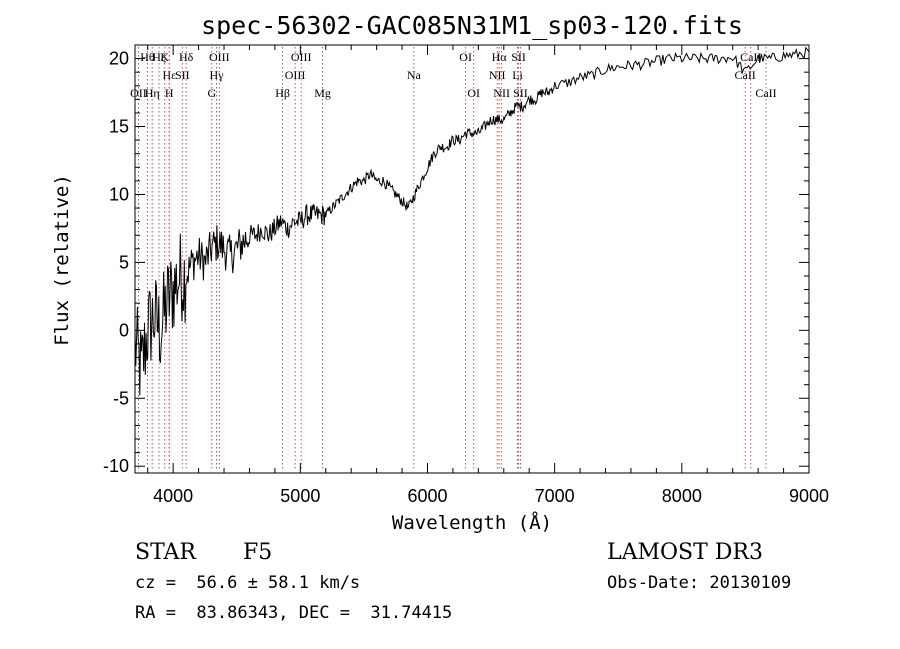 The image size is (900, 649). What do you see at coordinates (138, 93) in the screenshot?
I see `annotation-label: OII` at bounding box center [138, 93].